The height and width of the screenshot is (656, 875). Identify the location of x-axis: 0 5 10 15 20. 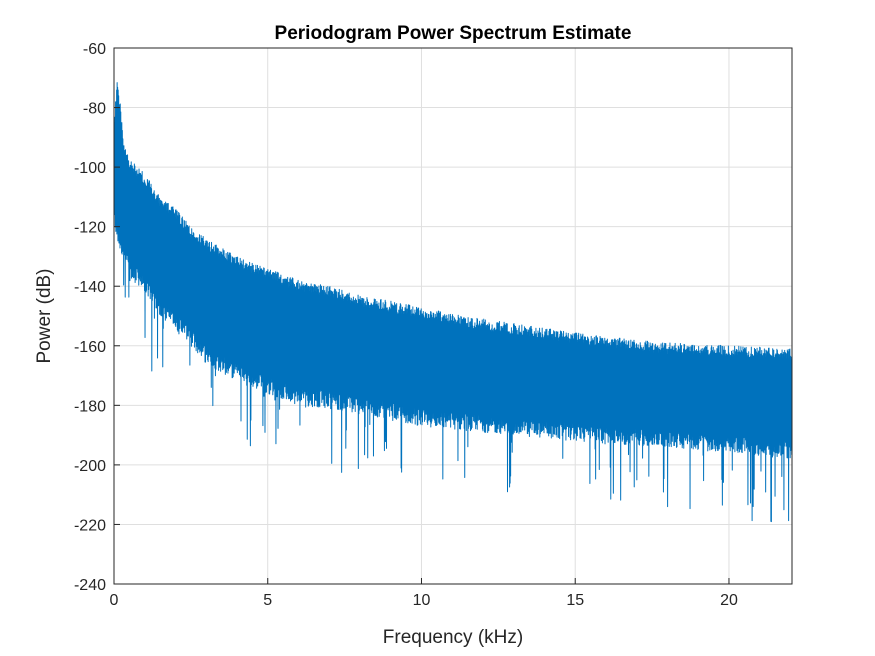
(424, 593).